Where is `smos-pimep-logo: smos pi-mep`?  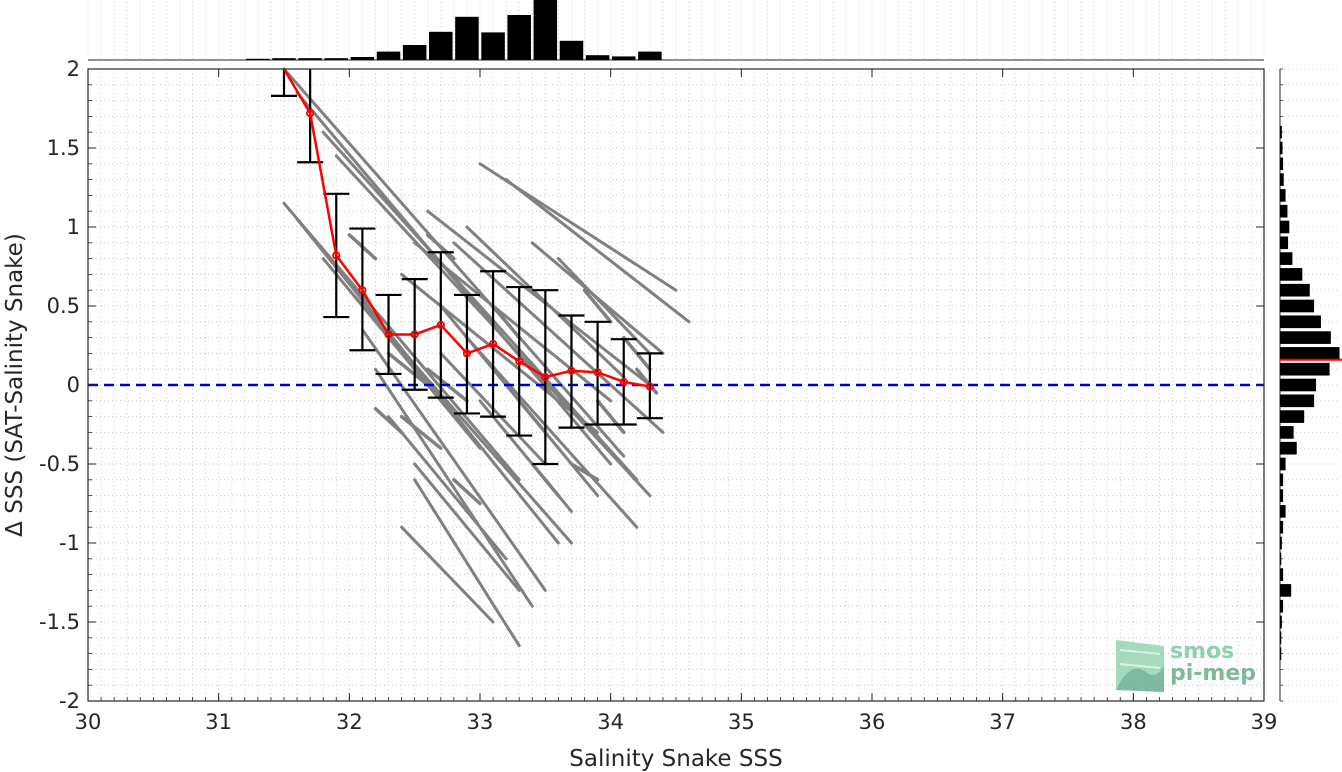
smos-pimep-logo: smos pi-mep is located at coordinates (1186, 665).